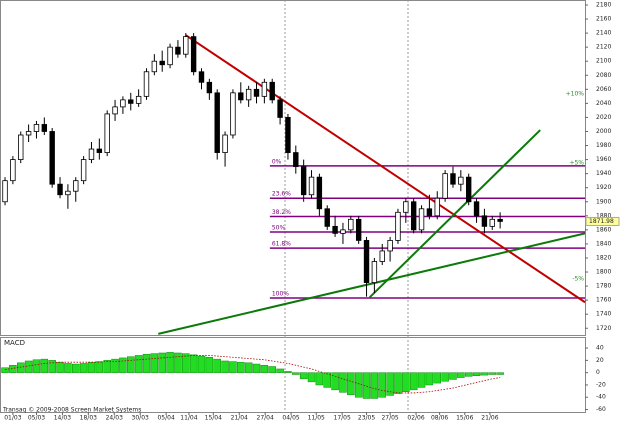 The width and height of the screenshot is (620, 421). What do you see at coordinates (281, 212) in the screenshot?
I see `fib-label: 38.2%` at bounding box center [281, 212].